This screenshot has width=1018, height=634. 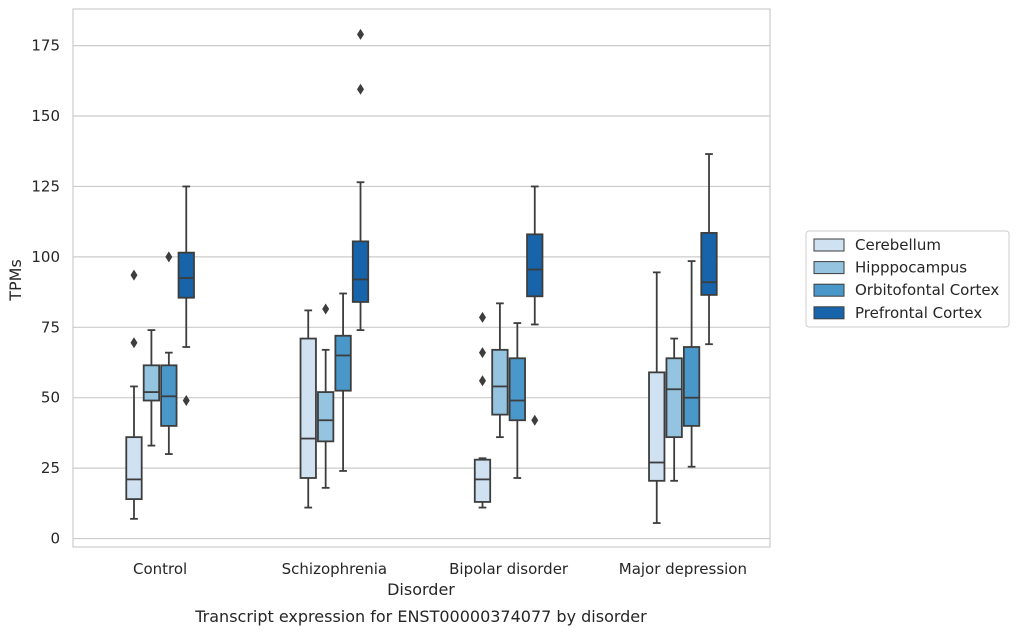 What do you see at coordinates (45, 116) in the screenshot?
I see `y-tick-label: 150` at bounding box center [45, 116].